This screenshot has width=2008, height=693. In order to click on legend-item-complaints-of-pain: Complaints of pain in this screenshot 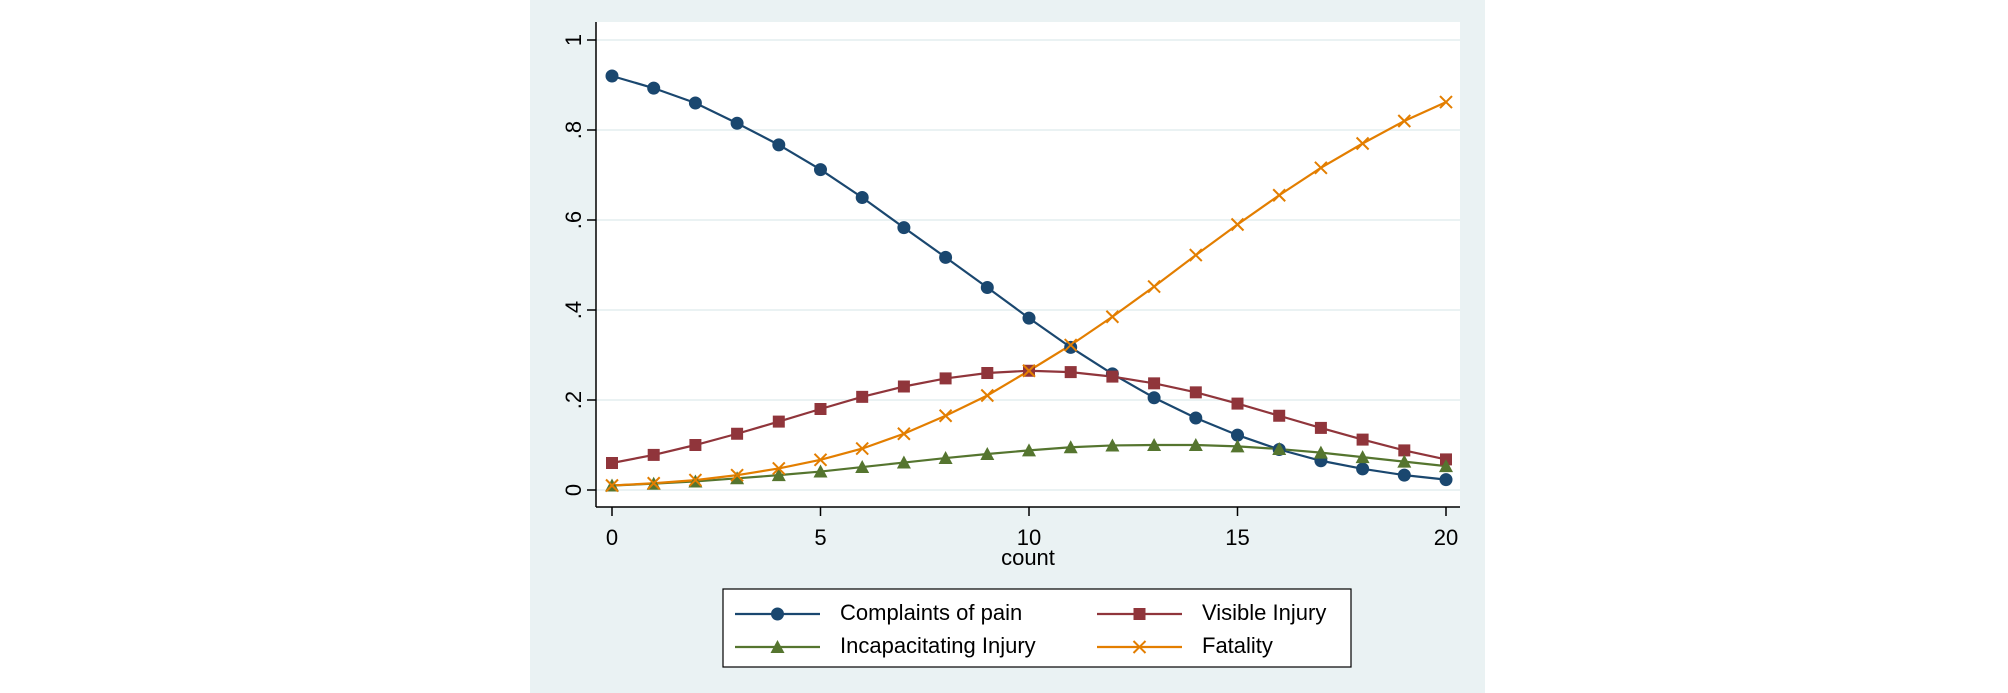, I will do `click(878, 612)`.